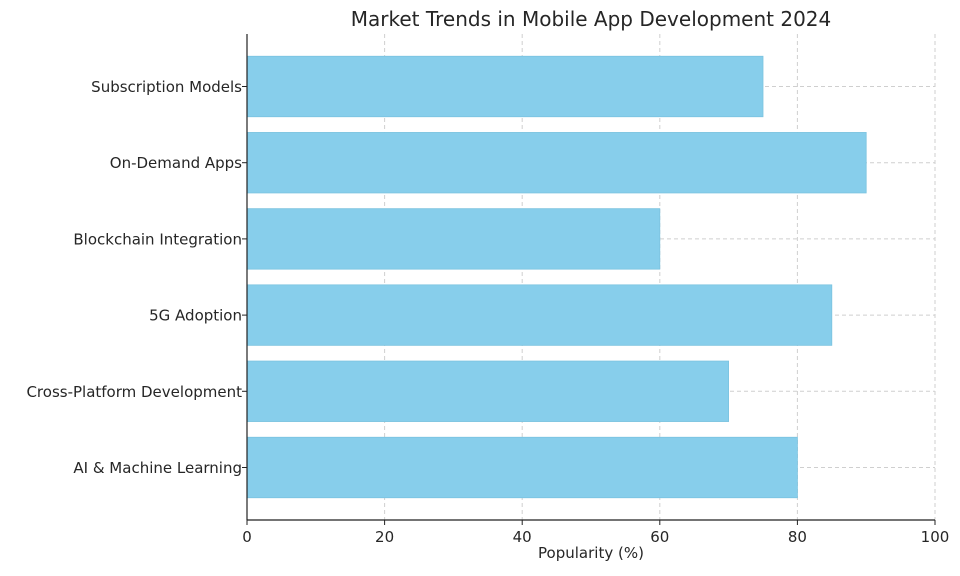 This screenshot has width=960, height=576. I want to click on bar-blockchain-integration, so click(453, 239).